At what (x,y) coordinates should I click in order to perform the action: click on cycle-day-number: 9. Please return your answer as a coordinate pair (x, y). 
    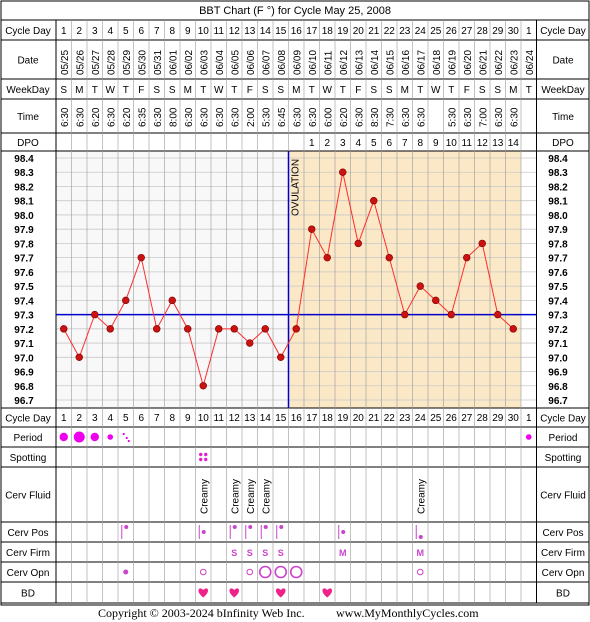
    Looking at the image, I should click on (188, 31).